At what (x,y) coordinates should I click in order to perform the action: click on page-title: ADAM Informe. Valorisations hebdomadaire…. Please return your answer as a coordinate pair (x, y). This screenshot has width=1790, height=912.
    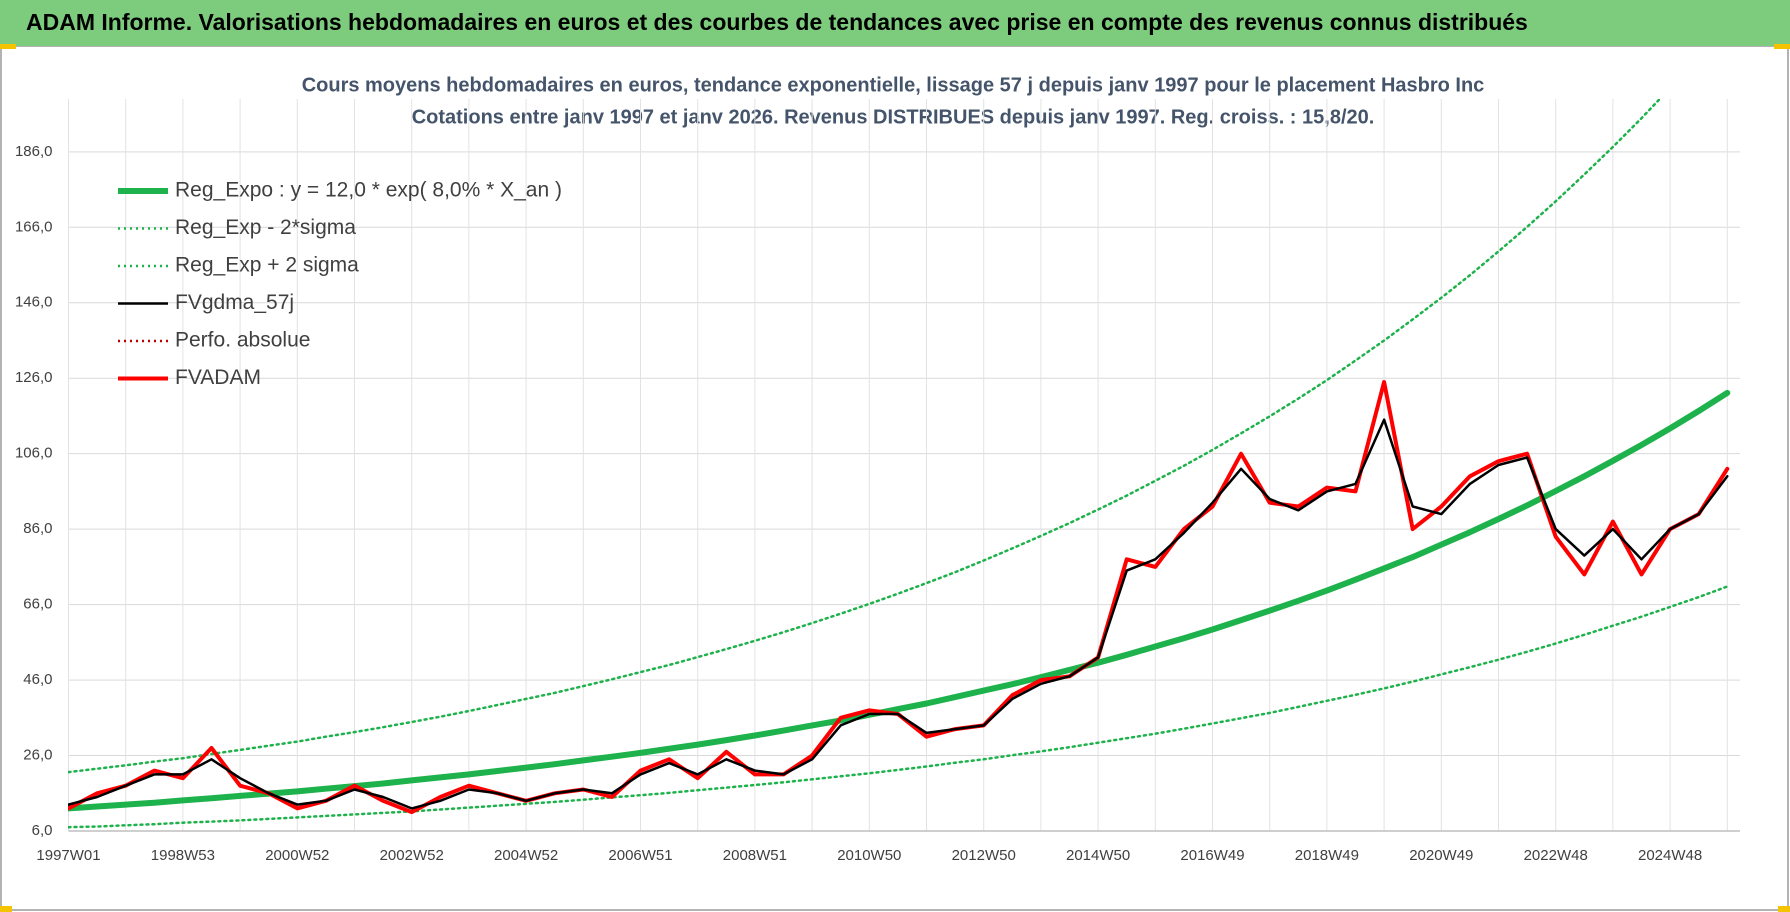
    Looking at the image, I should click on (777, 22).